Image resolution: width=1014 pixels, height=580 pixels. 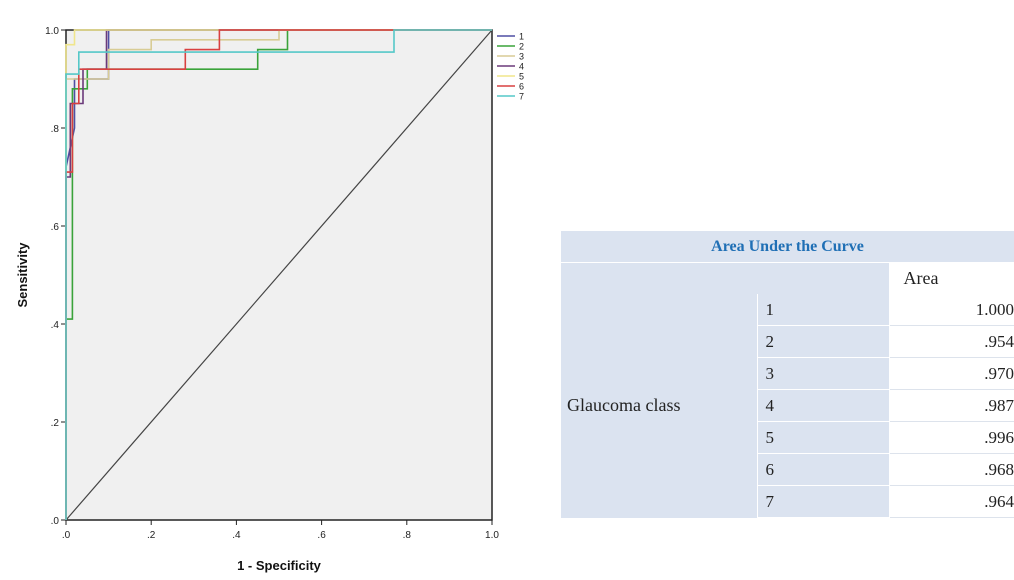 I want to click on auc-table-row: 5.996, so click(x=787, y=437).